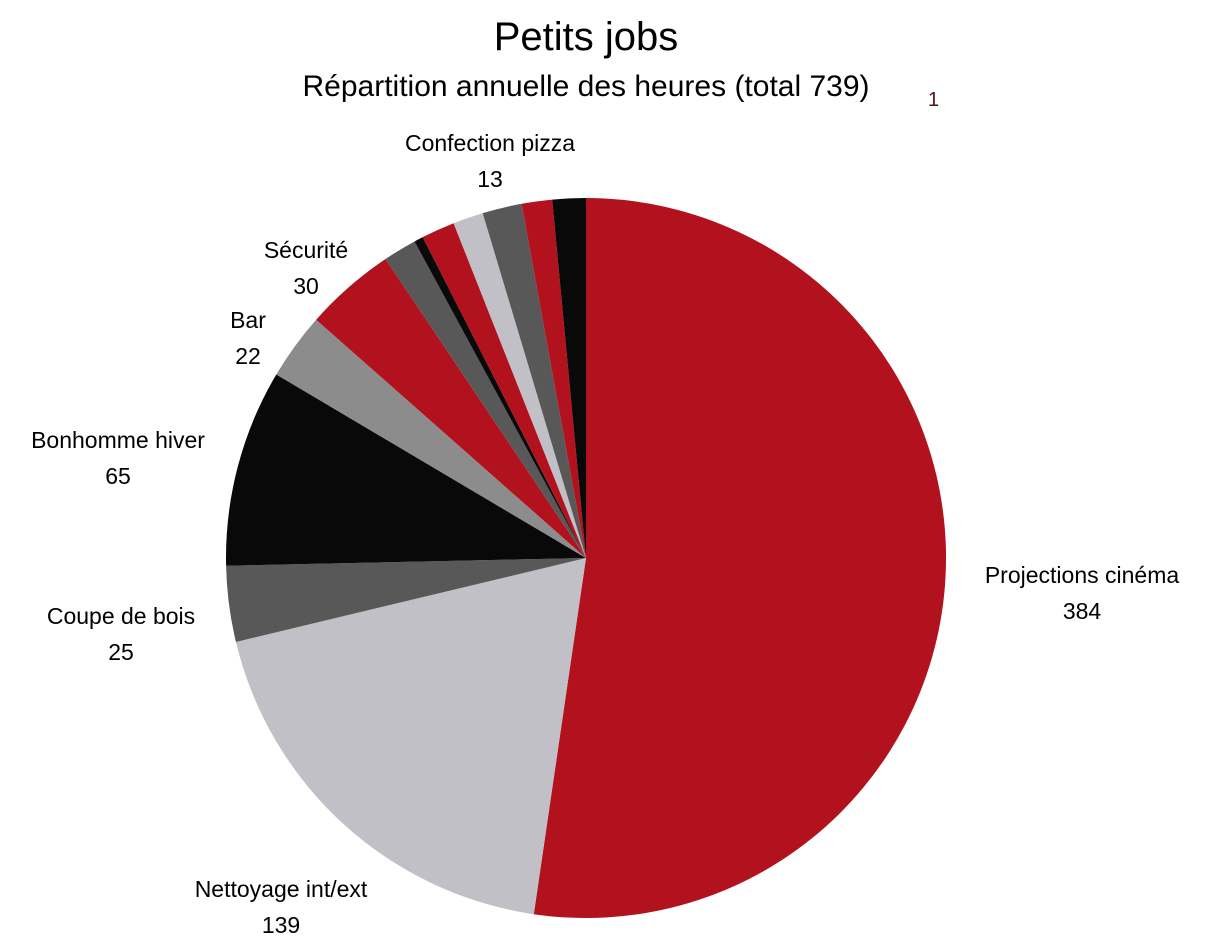  I want to click on slice-value-label-0: 384, so click(1082, 611).